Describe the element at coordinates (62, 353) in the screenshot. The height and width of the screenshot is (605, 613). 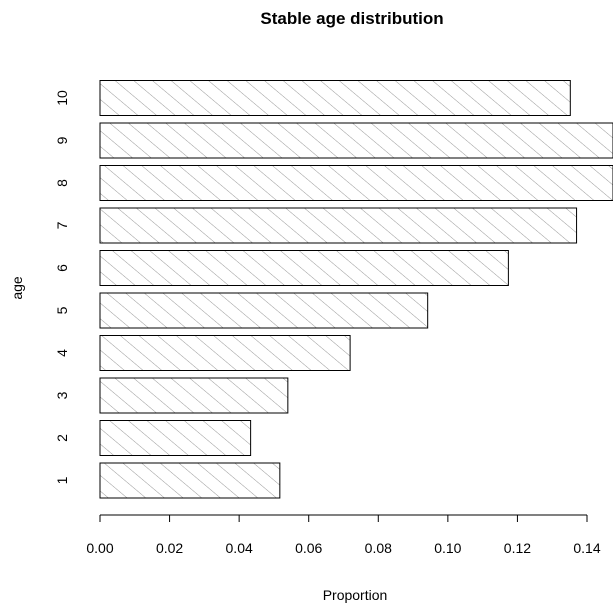
I see `y-tick-label: 4` at that location.